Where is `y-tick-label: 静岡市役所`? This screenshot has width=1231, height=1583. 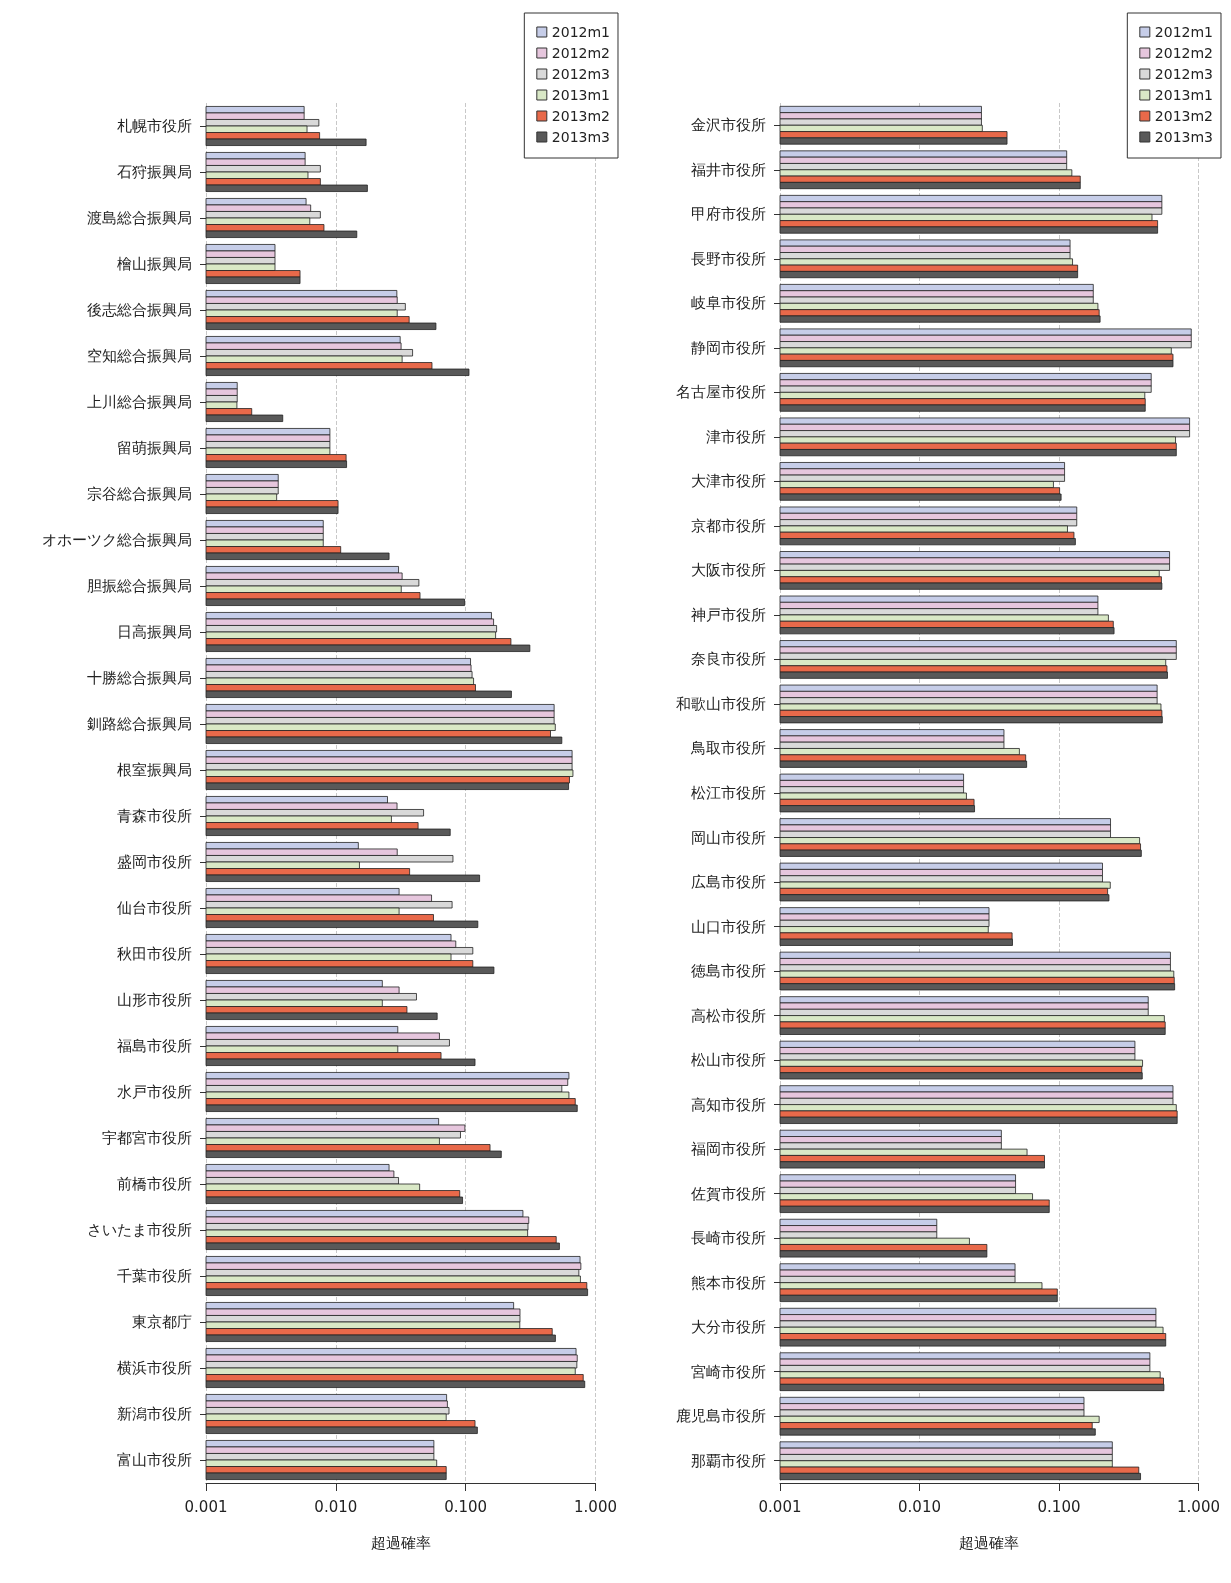 y-tick-label: 静岡市役所 is located at coordinates (728, 347).